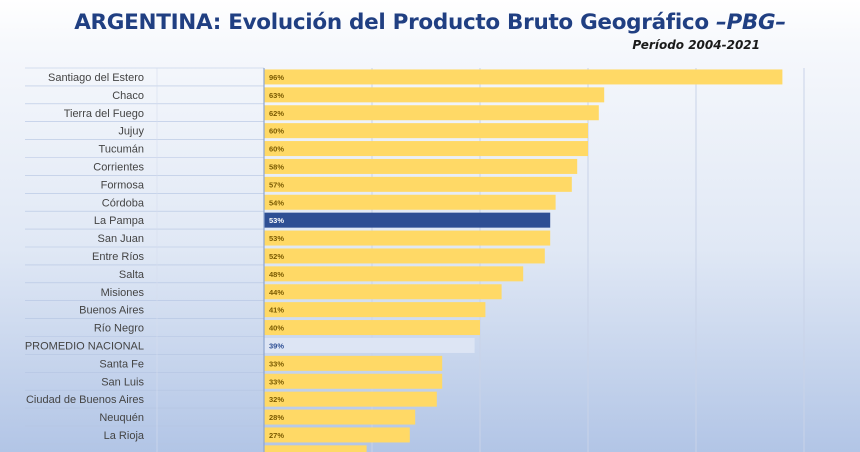 The width and height of the screenshot is (860, 452). Describe the element at coordinates (124, 436) in the screenshot. I see `category-label: La Rioja` at that location.